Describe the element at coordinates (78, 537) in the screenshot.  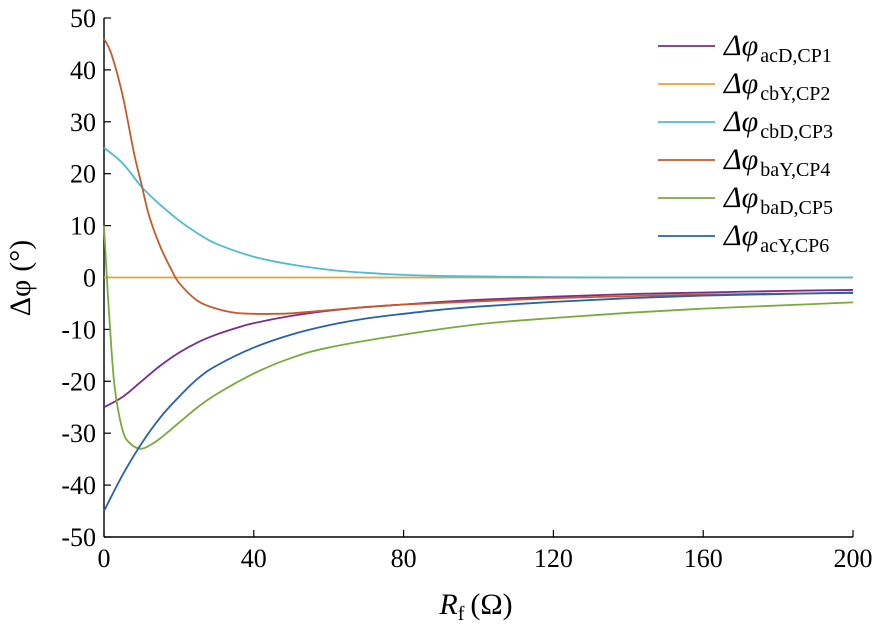
I see `y-tick-label: -50` at that location.